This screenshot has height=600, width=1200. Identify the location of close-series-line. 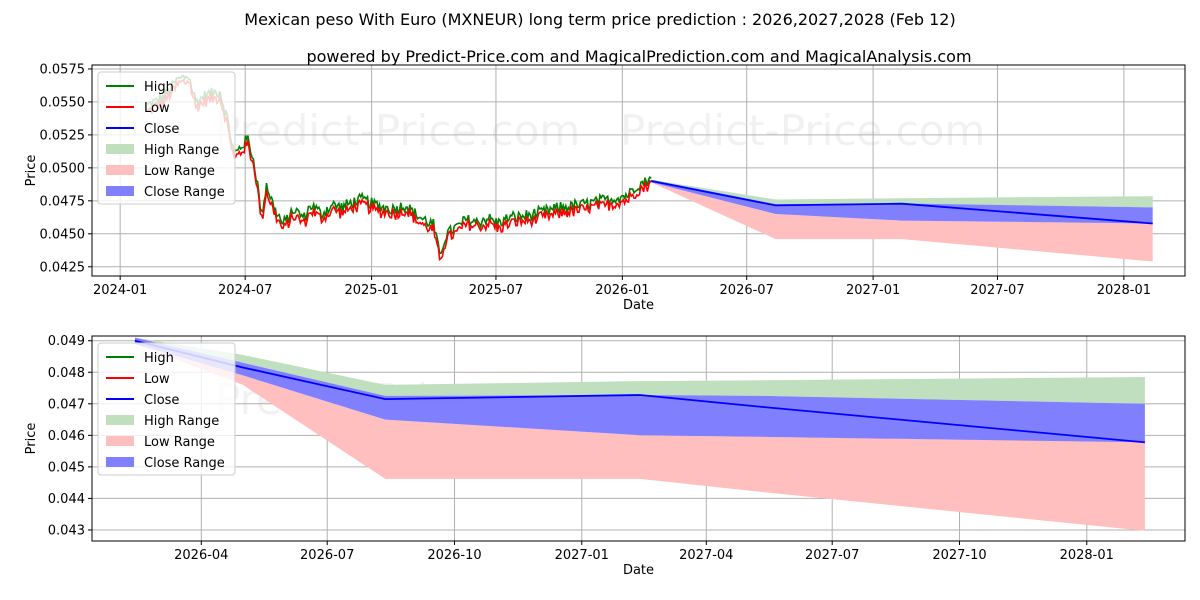
(902, 202).